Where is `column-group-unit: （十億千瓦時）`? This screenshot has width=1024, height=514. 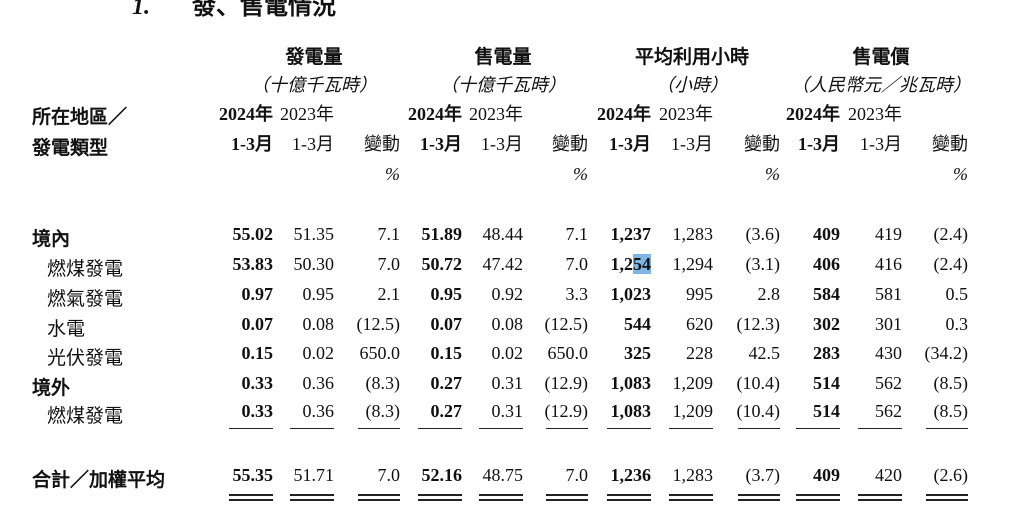 column-group-unit: （十億千瓦時） is located at coordinates (503, 85).